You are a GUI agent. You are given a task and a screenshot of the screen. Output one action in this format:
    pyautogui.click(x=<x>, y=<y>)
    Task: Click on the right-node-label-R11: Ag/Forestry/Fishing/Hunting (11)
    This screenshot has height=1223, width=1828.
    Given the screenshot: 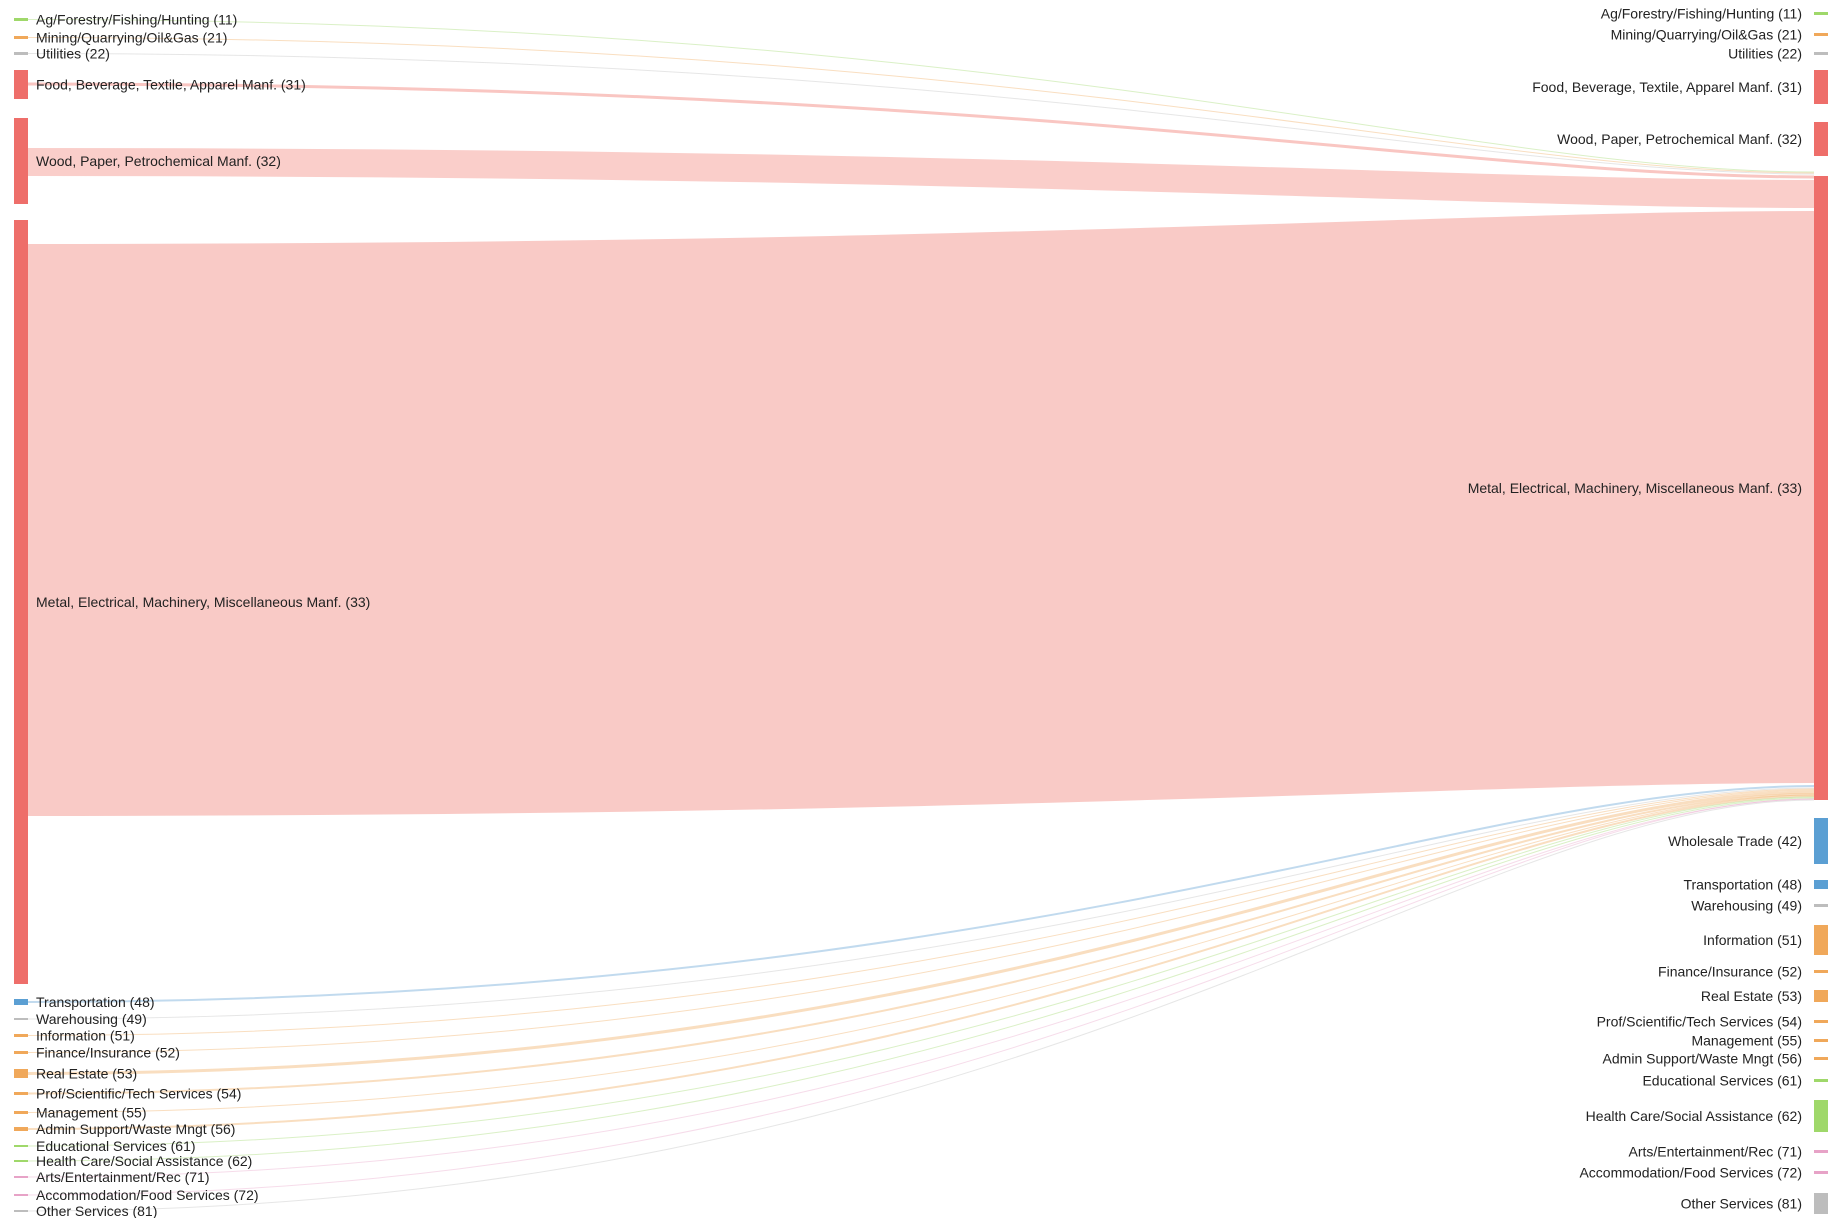 What is the action you would take?
    pyautogui.click(x=1701, y=14)
    